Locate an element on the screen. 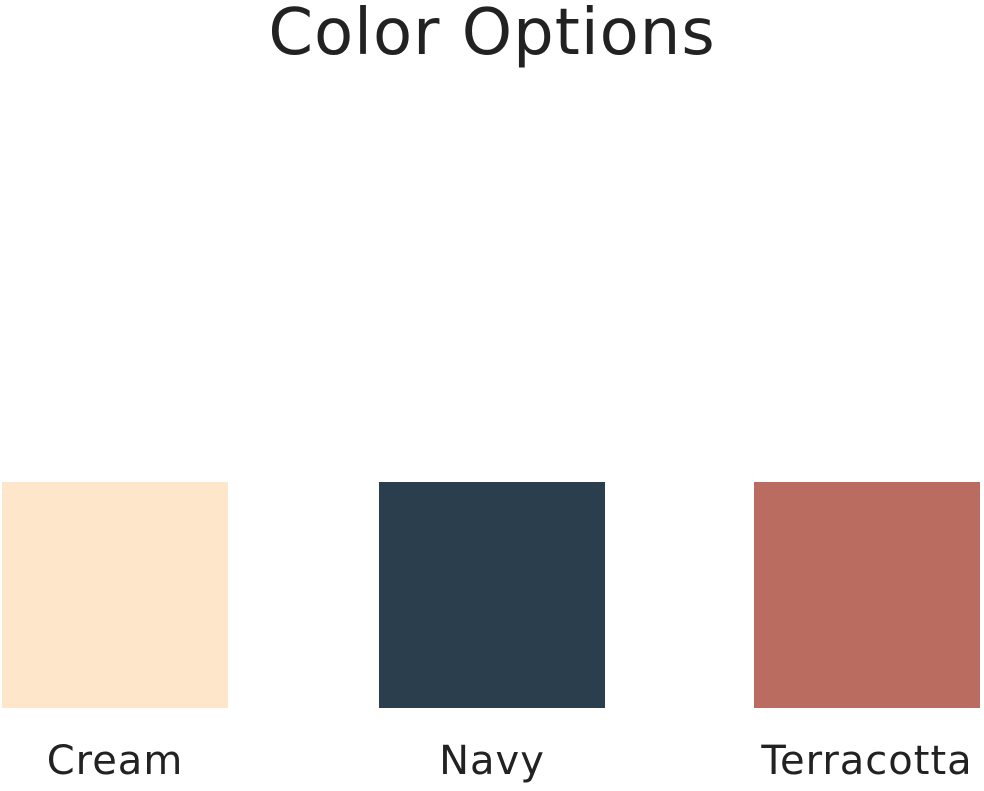 The width and height of the screenshot is (984, 791). label-terracotta: Terracotta is located at coordinates (867, 761).